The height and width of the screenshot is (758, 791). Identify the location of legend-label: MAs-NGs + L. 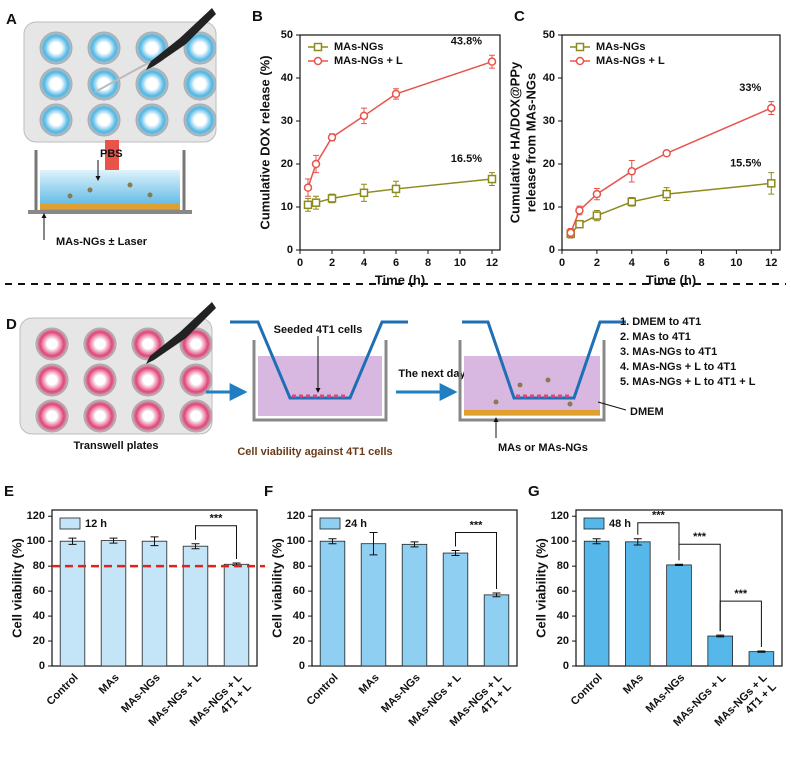
(630, 61).